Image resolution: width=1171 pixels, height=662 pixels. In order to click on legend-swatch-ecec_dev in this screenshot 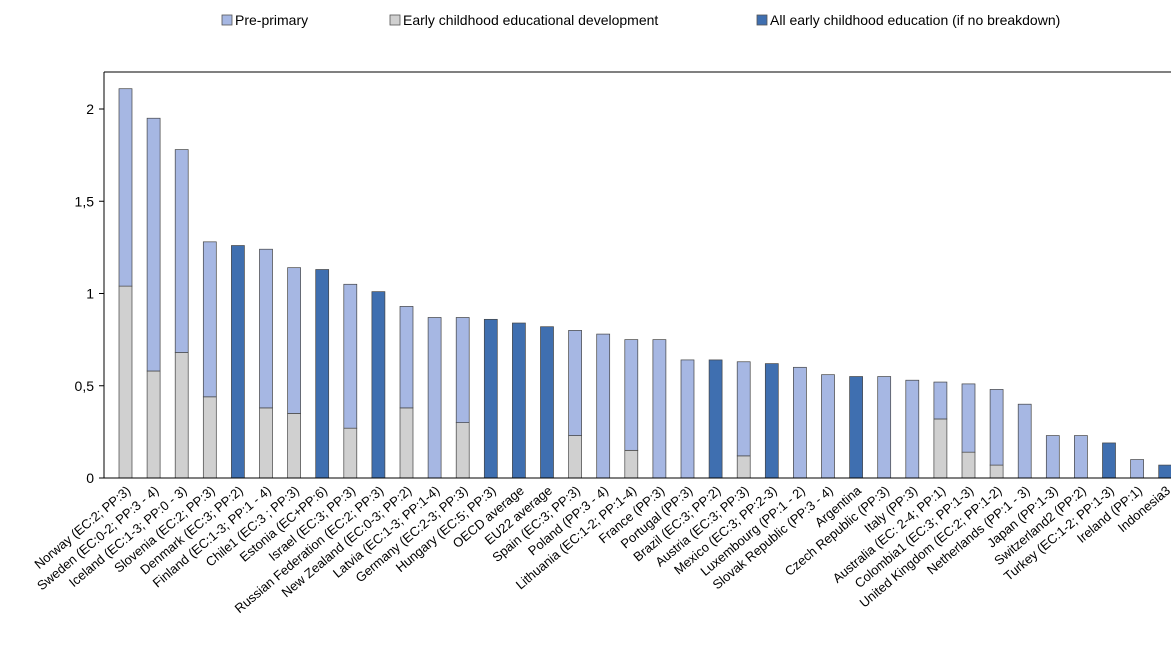, I will do `click(395, 20)`.